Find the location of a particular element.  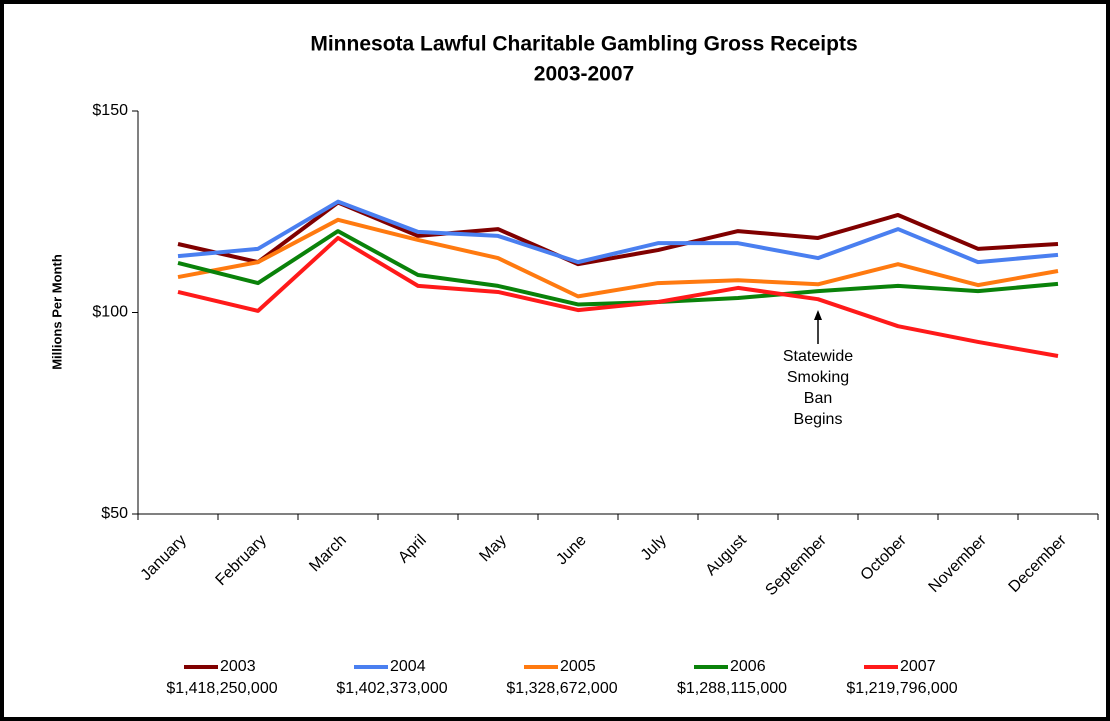

y-tick-label: $100 is located at coordinates (110, 312).